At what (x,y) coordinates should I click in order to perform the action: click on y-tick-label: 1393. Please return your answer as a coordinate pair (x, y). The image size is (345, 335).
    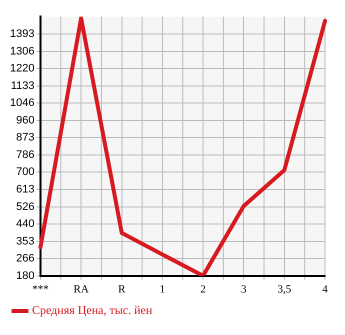
    Looking at the image, I should click on (22, 34).